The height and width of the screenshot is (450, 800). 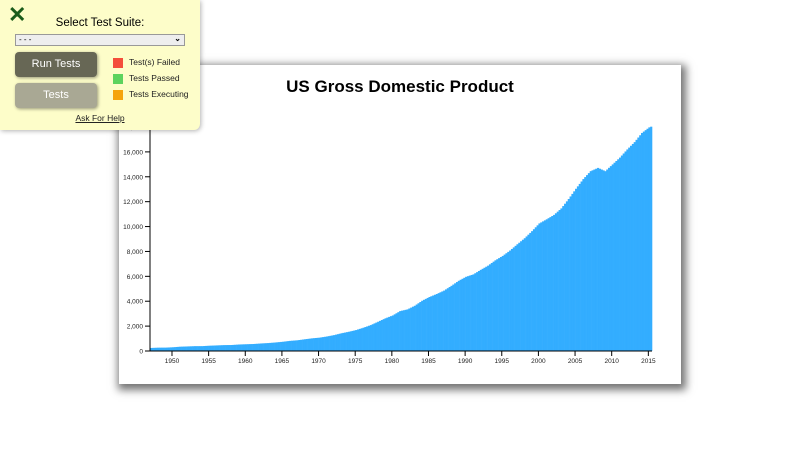 What do you see at coordinates (611, 361) in the screenshot?
I see `x-tick-label: 2010` at bounding box center [611, 361].